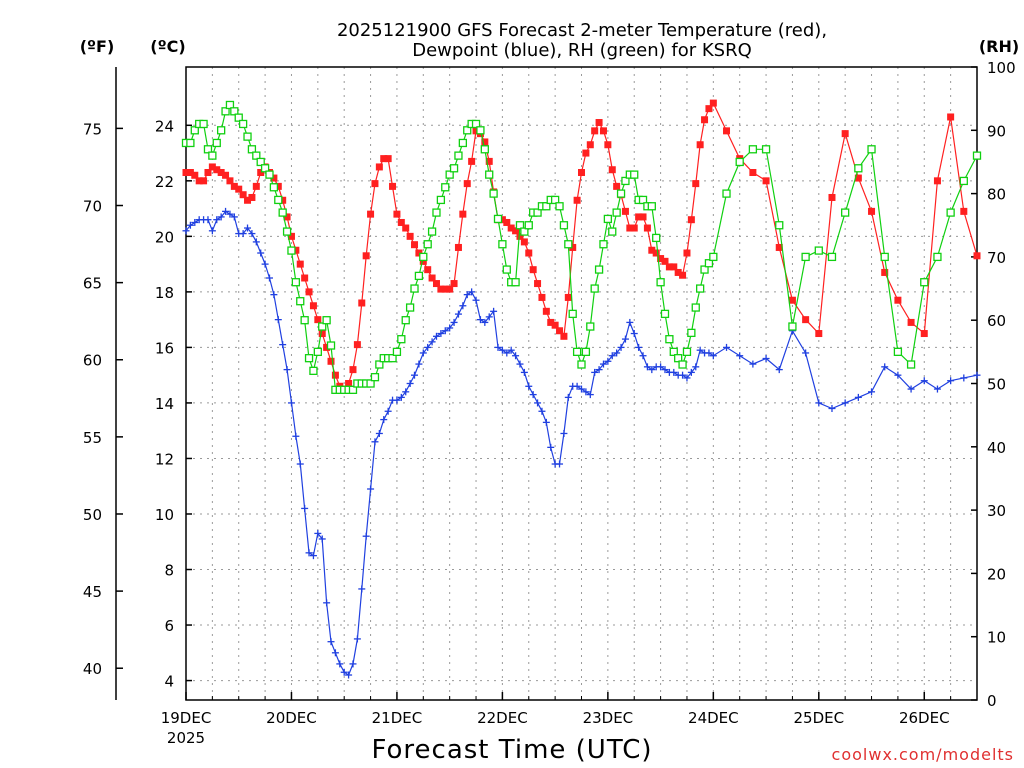 The image size is (1024, 768). I want to click on fahrenheit-tick-label: 50, so click(92, 515).